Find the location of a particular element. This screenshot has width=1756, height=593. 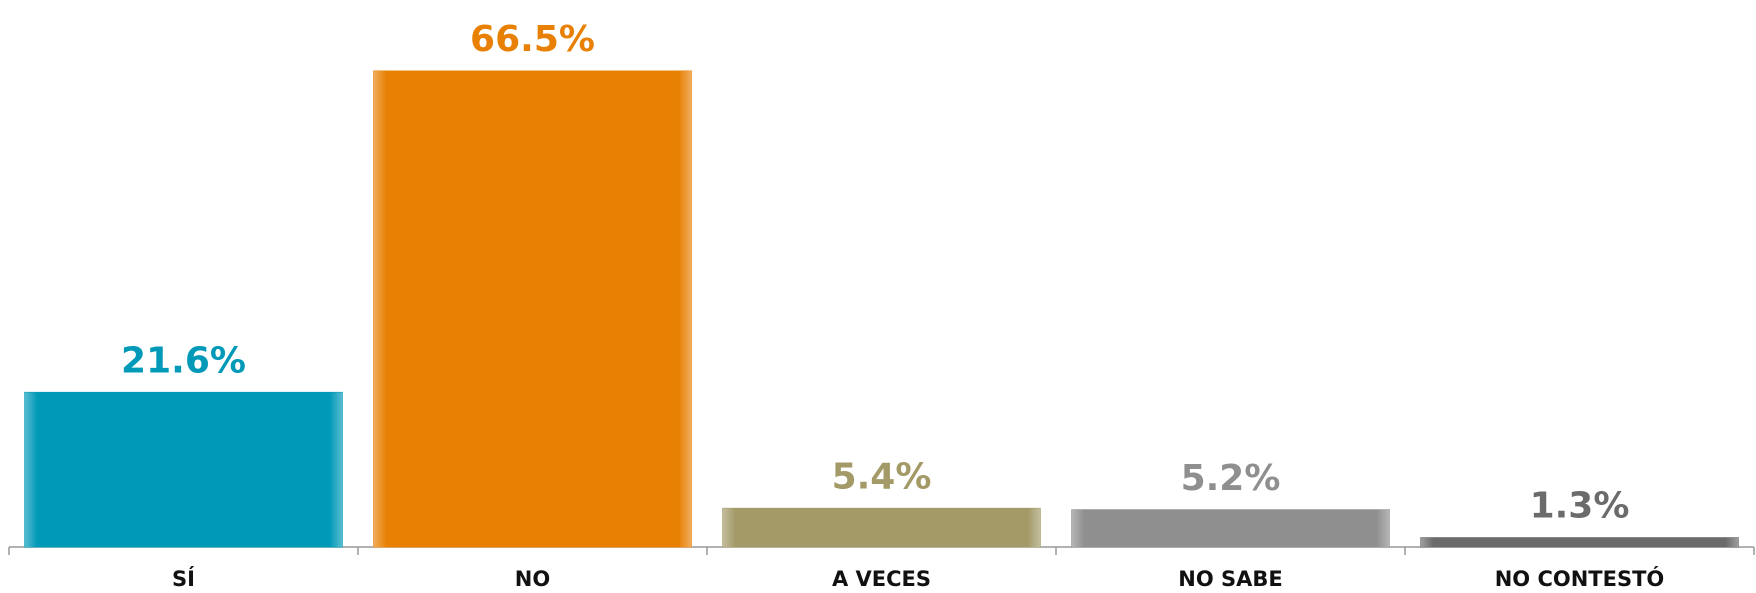

x-tick-label: A VECES is located at coordinates (881, 579).